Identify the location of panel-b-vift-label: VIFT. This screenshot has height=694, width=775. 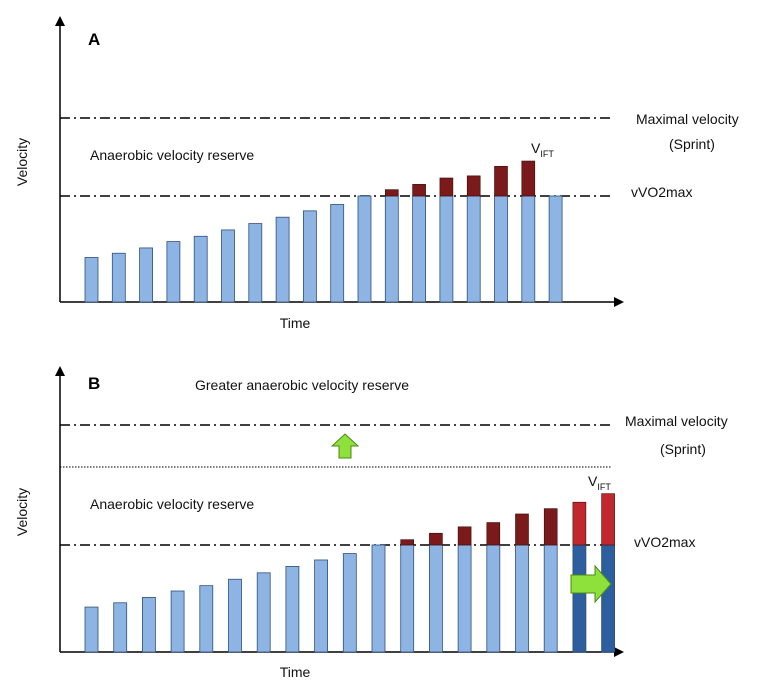
(599, 482).